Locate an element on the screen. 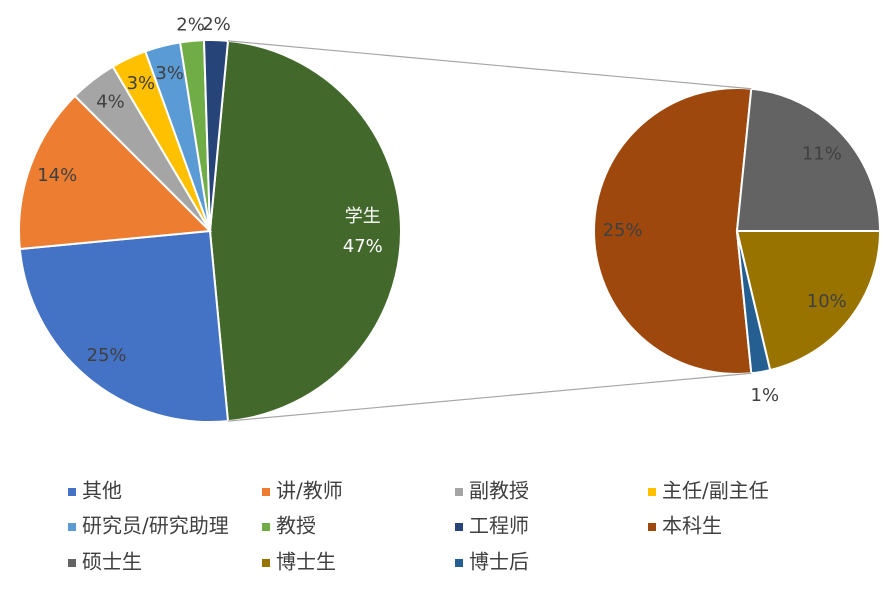 This screenshot has width=887, height=595. legend-label: 讲/教师 is located at coordinates (309, 491).